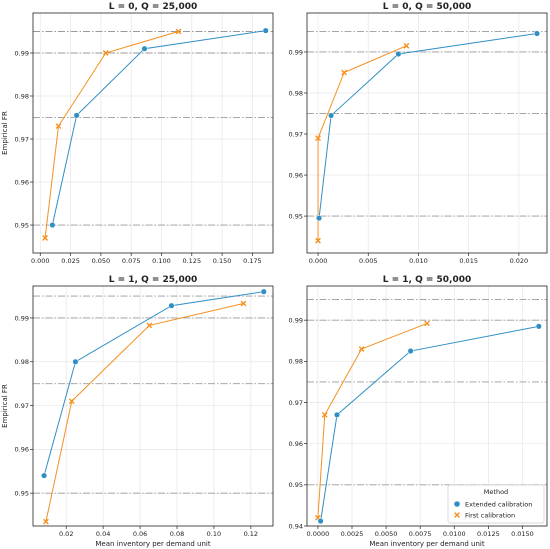 The width and height of the screenshot is (550, 549). I want to click on x-tick-label: 0.02, so click(66, 534).